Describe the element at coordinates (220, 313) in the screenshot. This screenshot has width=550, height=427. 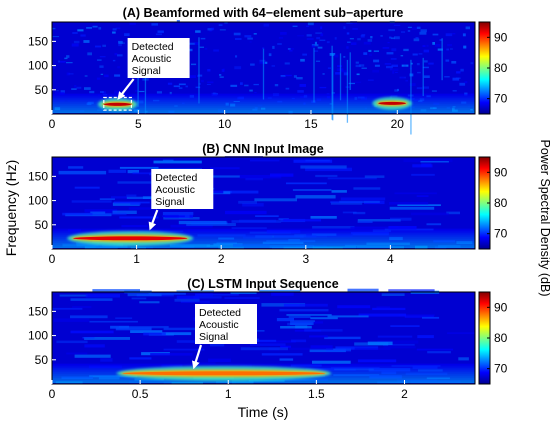
I see `annotation-line: Detected` at that location.